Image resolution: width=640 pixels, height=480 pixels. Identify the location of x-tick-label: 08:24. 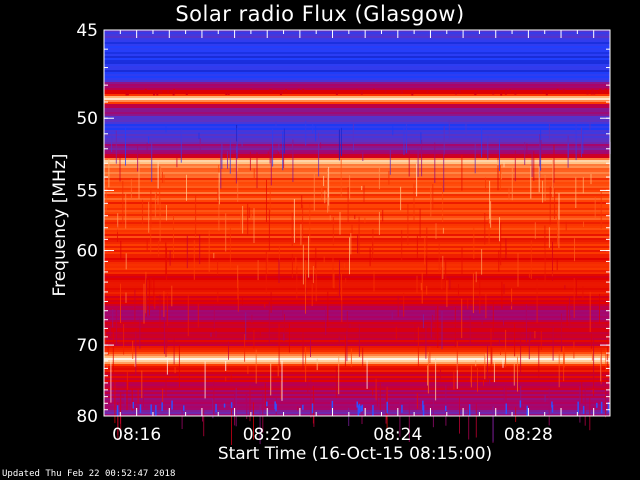
(397, 435).